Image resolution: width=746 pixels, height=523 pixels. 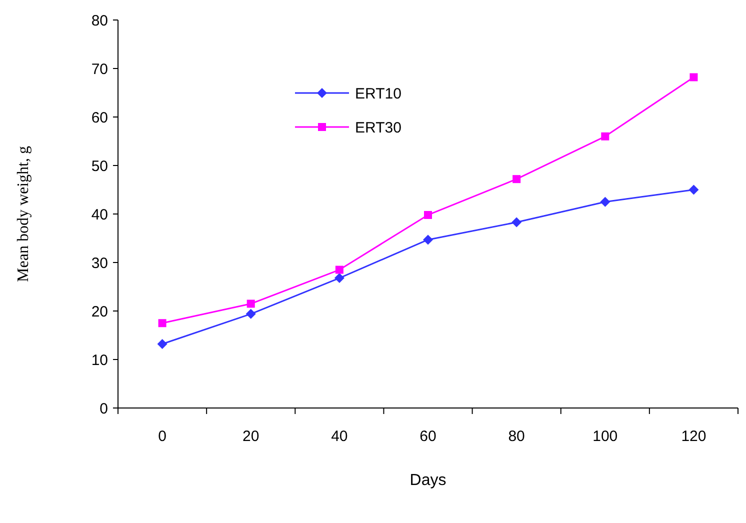 What do you see at coordinates (516, 436) in the screenshot?
I see `x-tick-label: 80` at bounding box center [516, 436].